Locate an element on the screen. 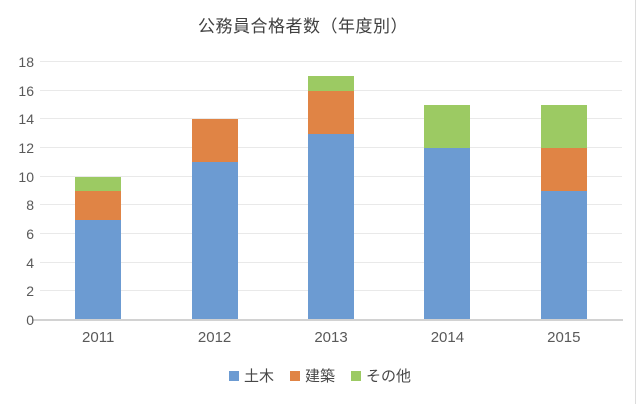  bar-2011 is located at coordinates (98, 191).